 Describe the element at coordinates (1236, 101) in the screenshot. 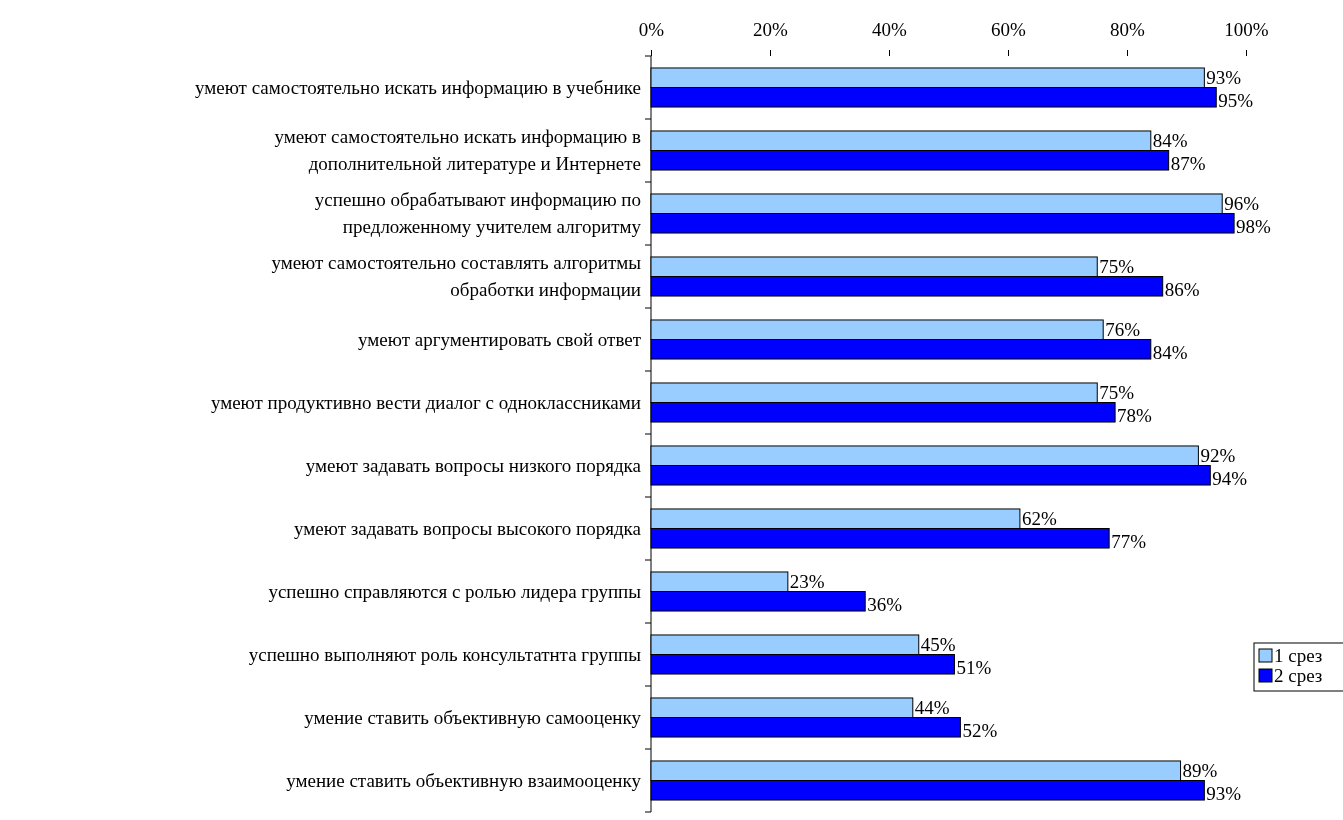

I see `data-label: 95%` at that location.